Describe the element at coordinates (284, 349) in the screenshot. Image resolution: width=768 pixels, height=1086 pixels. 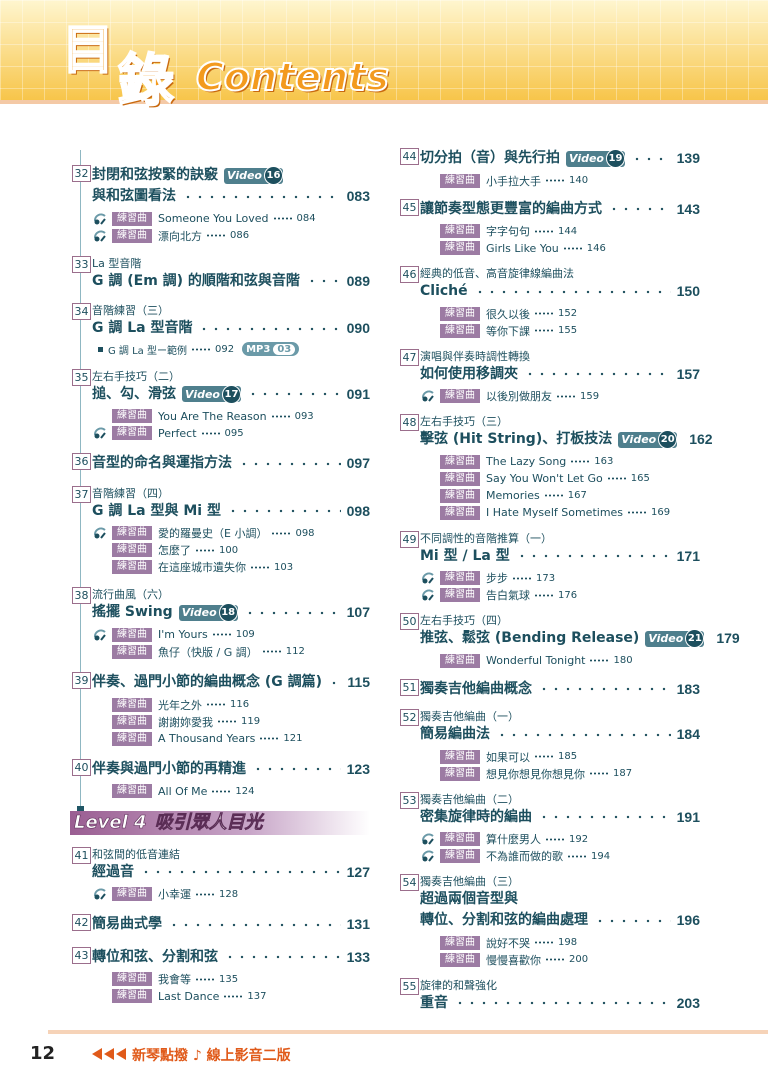
I see `mp3-number: 03` at that location.